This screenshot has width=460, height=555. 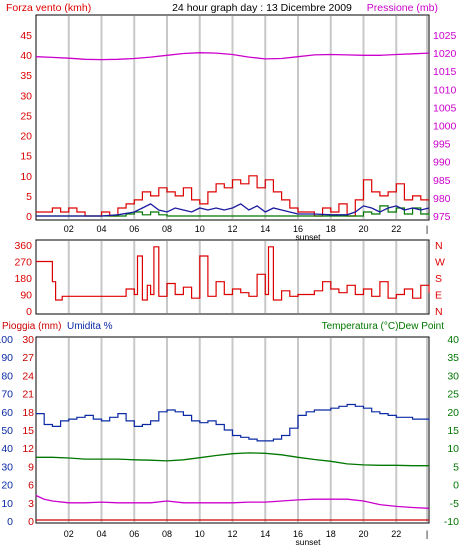 What do you see at coordinates (31, 486) in the screenshot?
I see `rain-tick-2: 6` at bounding box center [31, 486].